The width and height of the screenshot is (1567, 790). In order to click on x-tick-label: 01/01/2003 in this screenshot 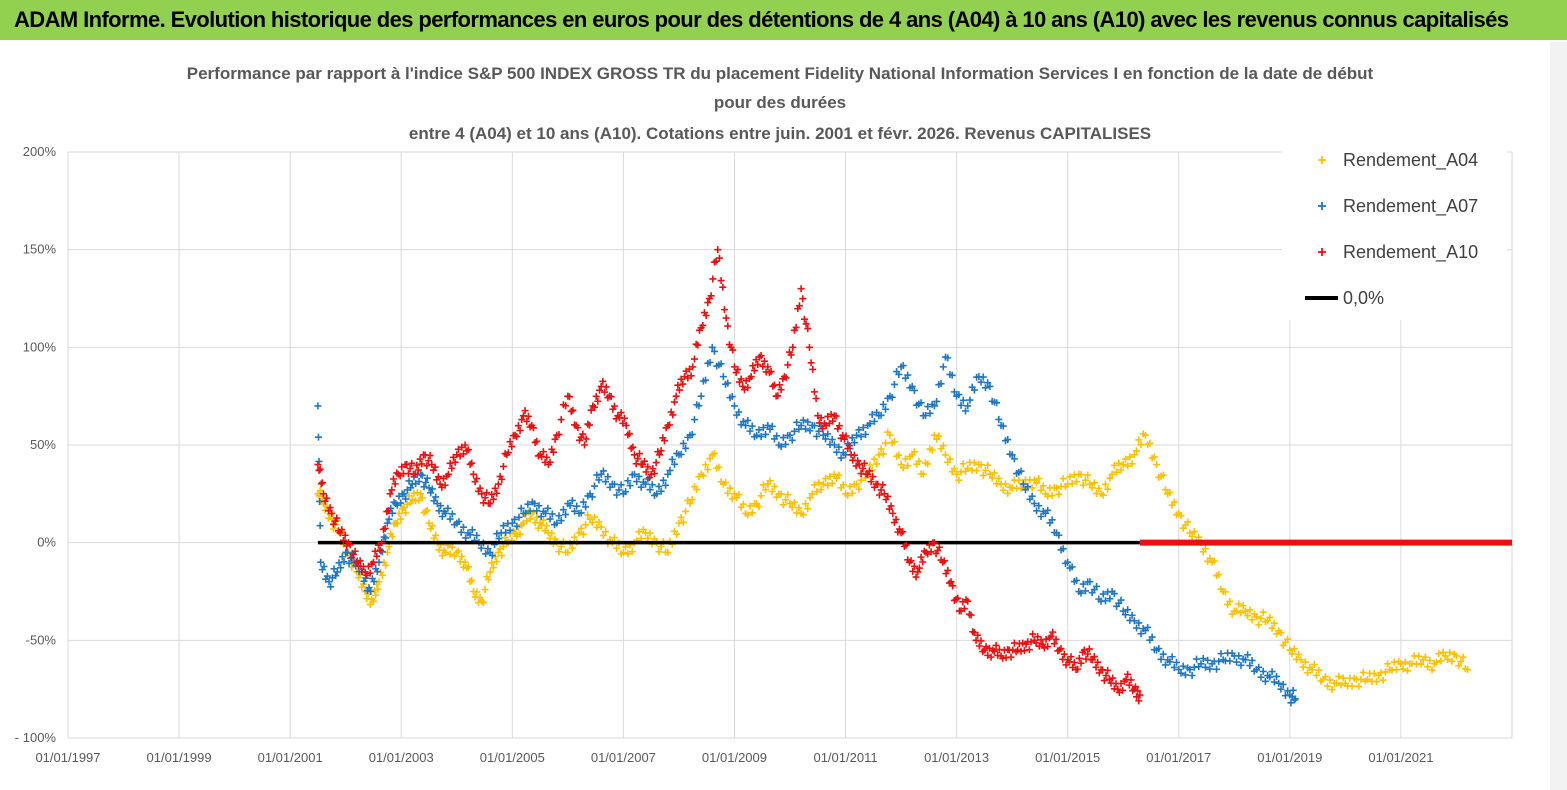, I will do `click(401, 757)`.